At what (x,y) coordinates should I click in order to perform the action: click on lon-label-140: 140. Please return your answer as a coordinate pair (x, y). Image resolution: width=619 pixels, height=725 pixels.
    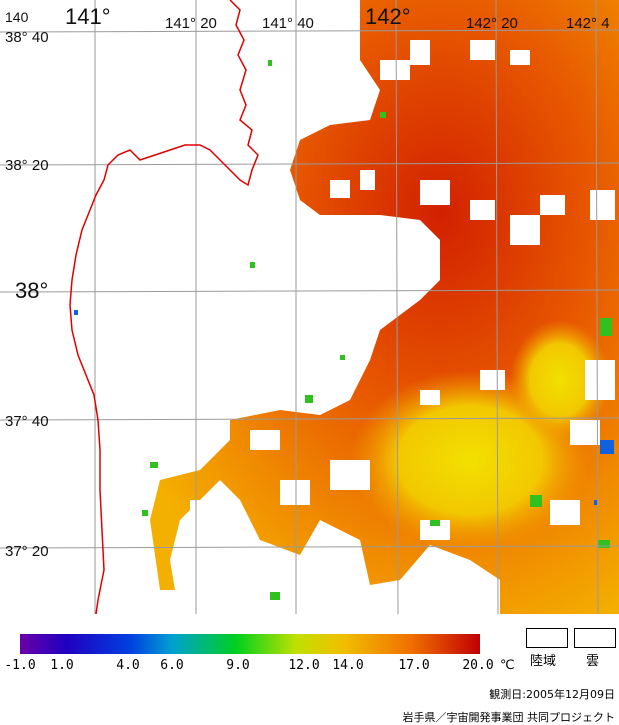
    Looking at the image, I should click on (17, 17).